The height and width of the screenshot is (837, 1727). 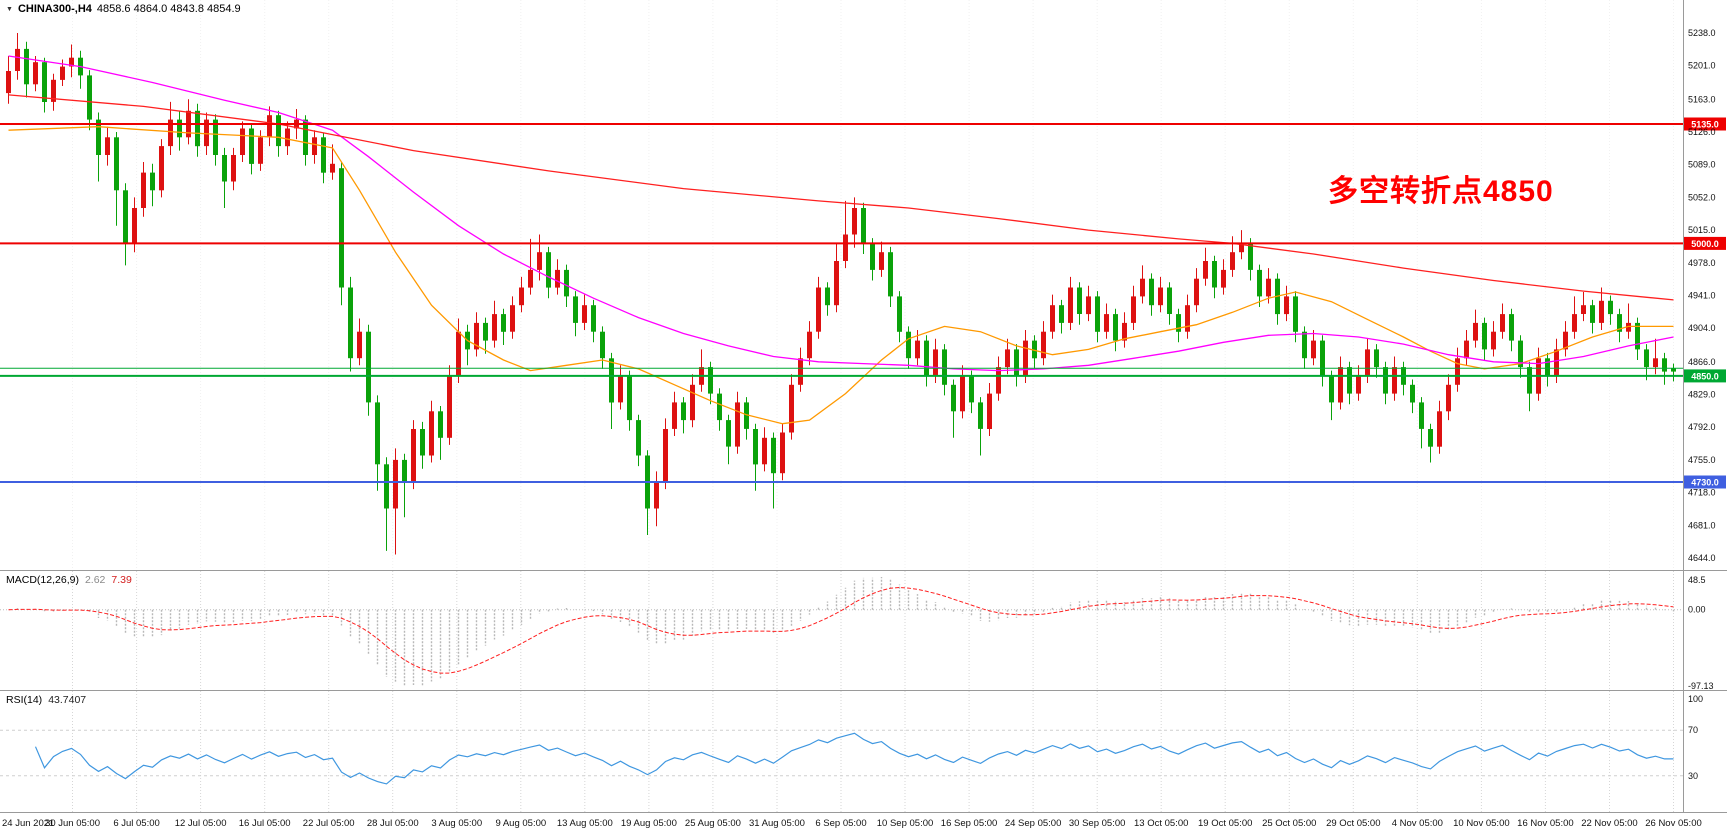 What do you see at coordinates (1705, 244) in the screenshot?
I see `price-line-tag: 5000.0` at bounding box center [1705, 244].